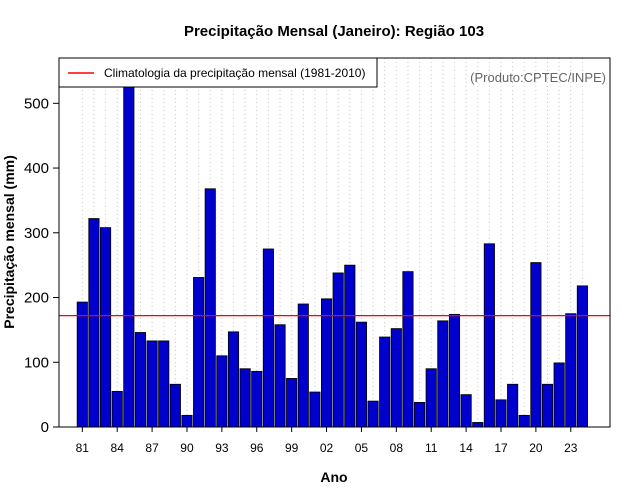  I want to click on bar-1984, so click(117, 409).